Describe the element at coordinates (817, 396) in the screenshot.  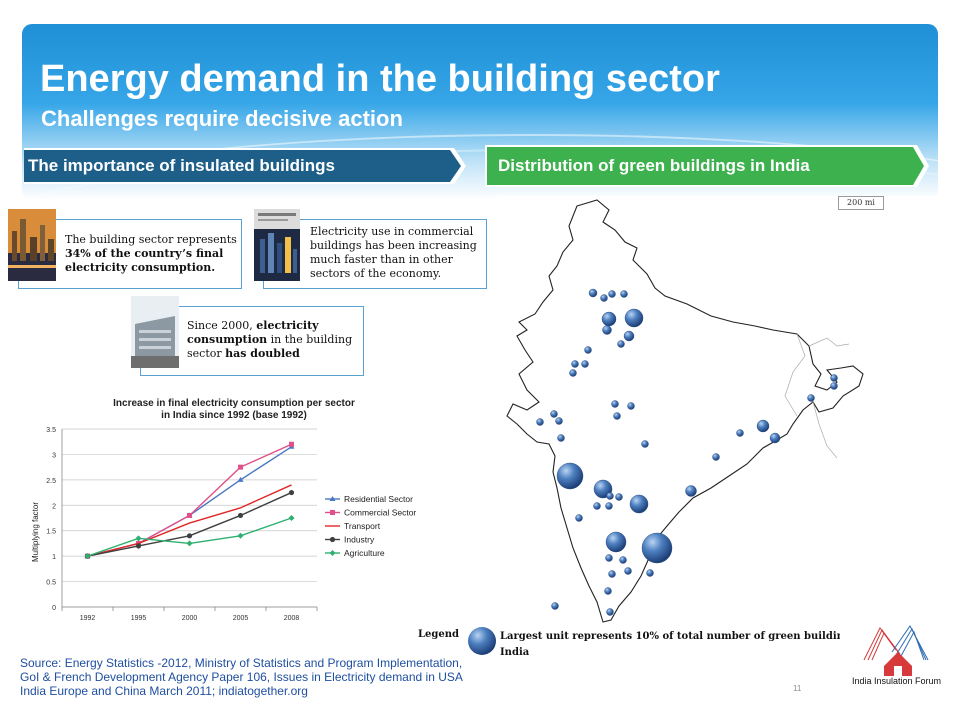
I see `state-border` at that location.